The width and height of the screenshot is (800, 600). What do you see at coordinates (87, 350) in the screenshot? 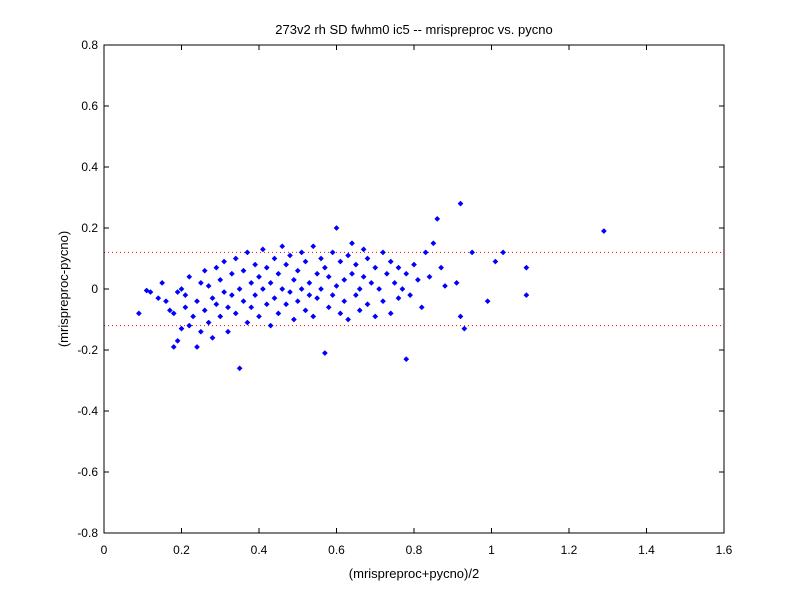
I see `y-tick-label: -0.2` at bounding box center [87, 350].